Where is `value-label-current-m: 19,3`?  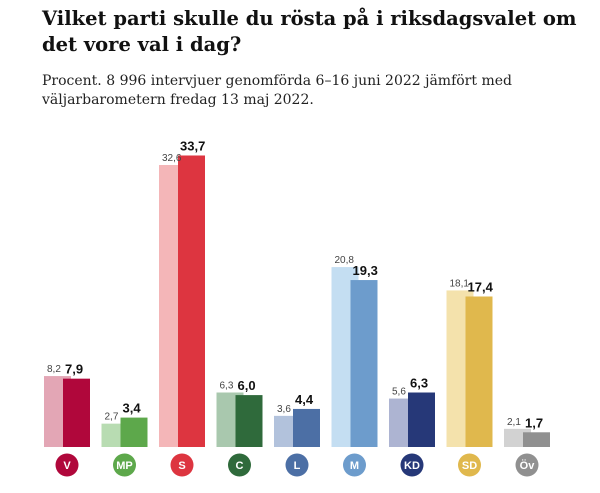
value-label-current-m: 19,3 is located at coordinates (365, 270).